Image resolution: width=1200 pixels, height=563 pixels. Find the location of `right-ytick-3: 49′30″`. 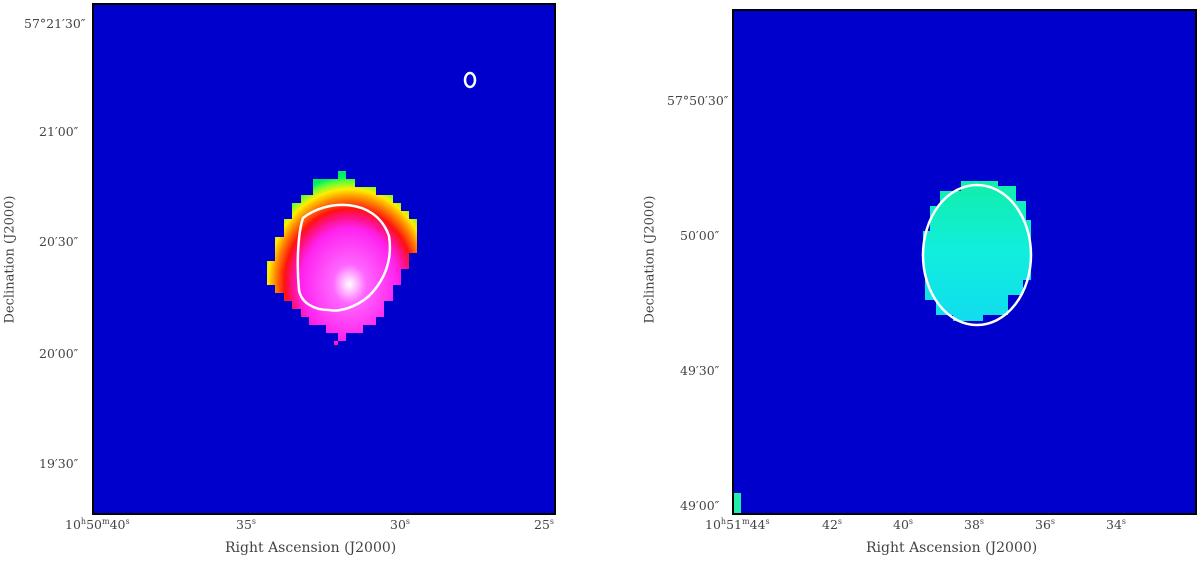

right-ytick-3: 49′30″ is located at coordinates (700, 370).